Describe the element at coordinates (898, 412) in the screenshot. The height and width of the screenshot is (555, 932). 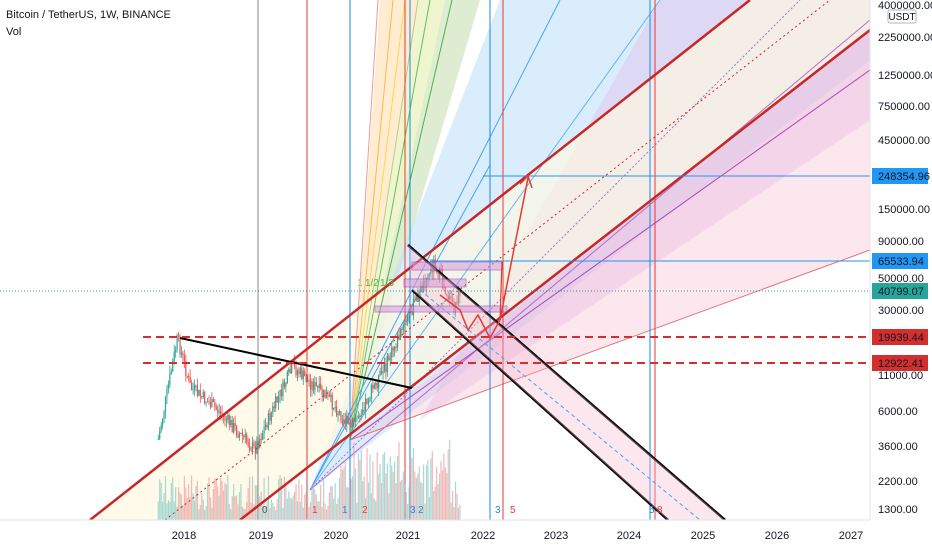
I see `price-tick-label: 6000.00` at that location.